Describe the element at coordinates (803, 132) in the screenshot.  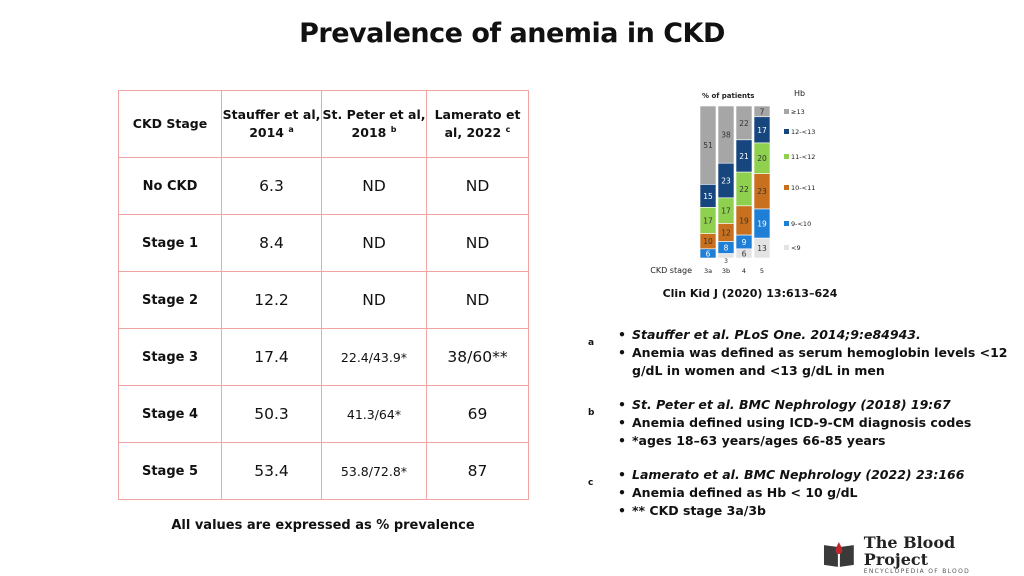
I see `legend-label: 12-<13` at that location.